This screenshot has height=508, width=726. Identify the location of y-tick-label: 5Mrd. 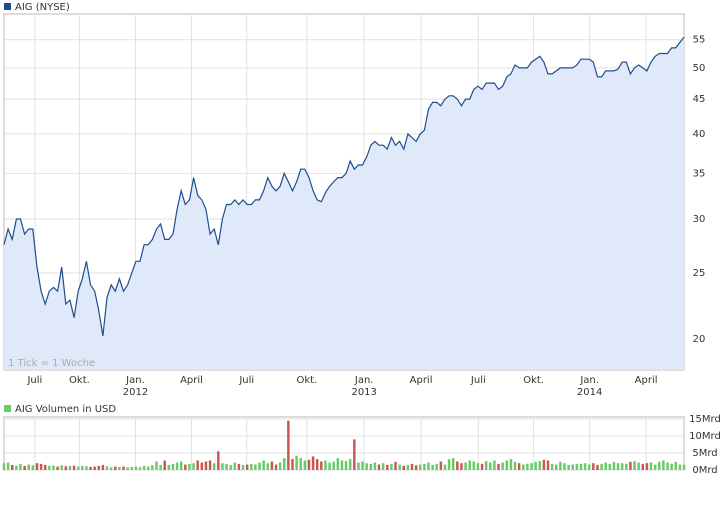
(704, 453).